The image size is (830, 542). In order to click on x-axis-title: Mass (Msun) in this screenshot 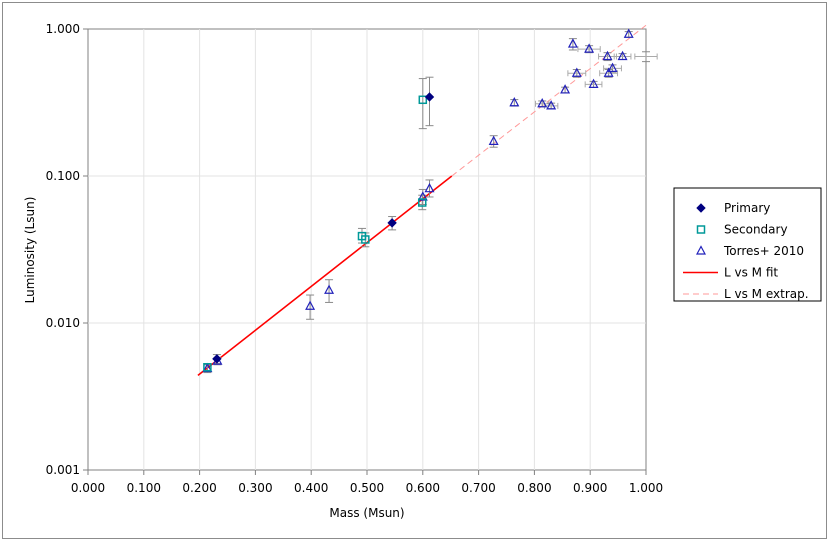, I will do `click(366, 513)`.